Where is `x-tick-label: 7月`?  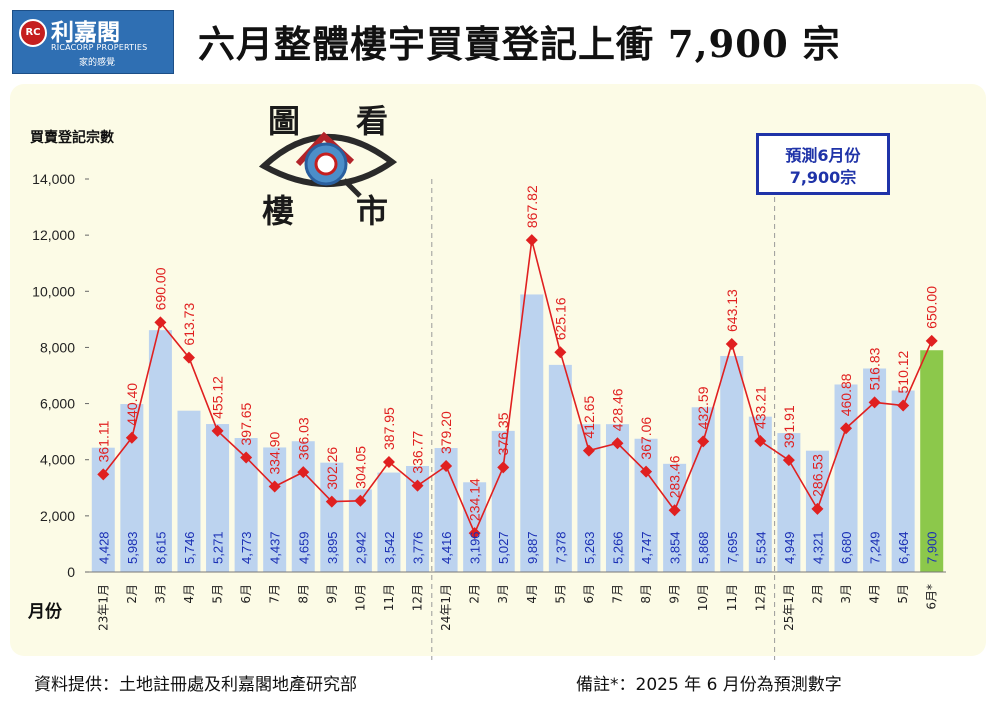
x-tick-label: 7月 is located at coordinates (275, 594).